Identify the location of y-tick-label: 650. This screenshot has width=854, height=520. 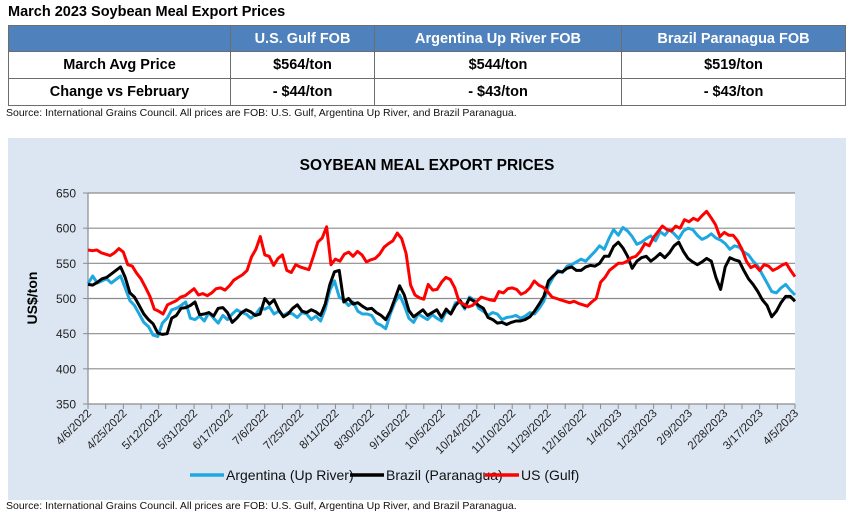
(66, 194).